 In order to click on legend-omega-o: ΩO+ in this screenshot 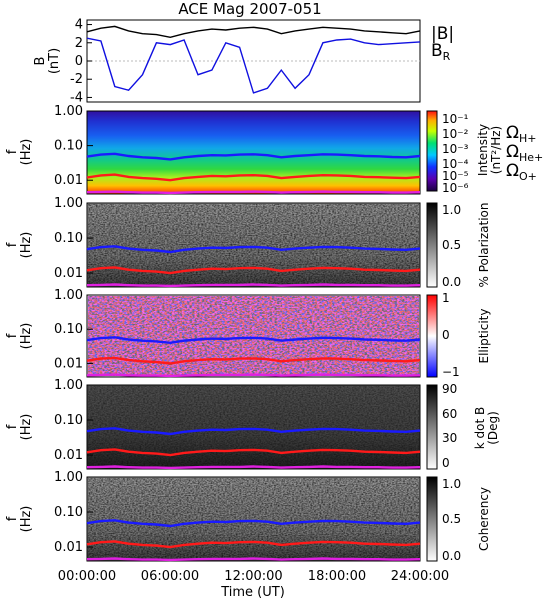, I will do `click(521, 172)`.